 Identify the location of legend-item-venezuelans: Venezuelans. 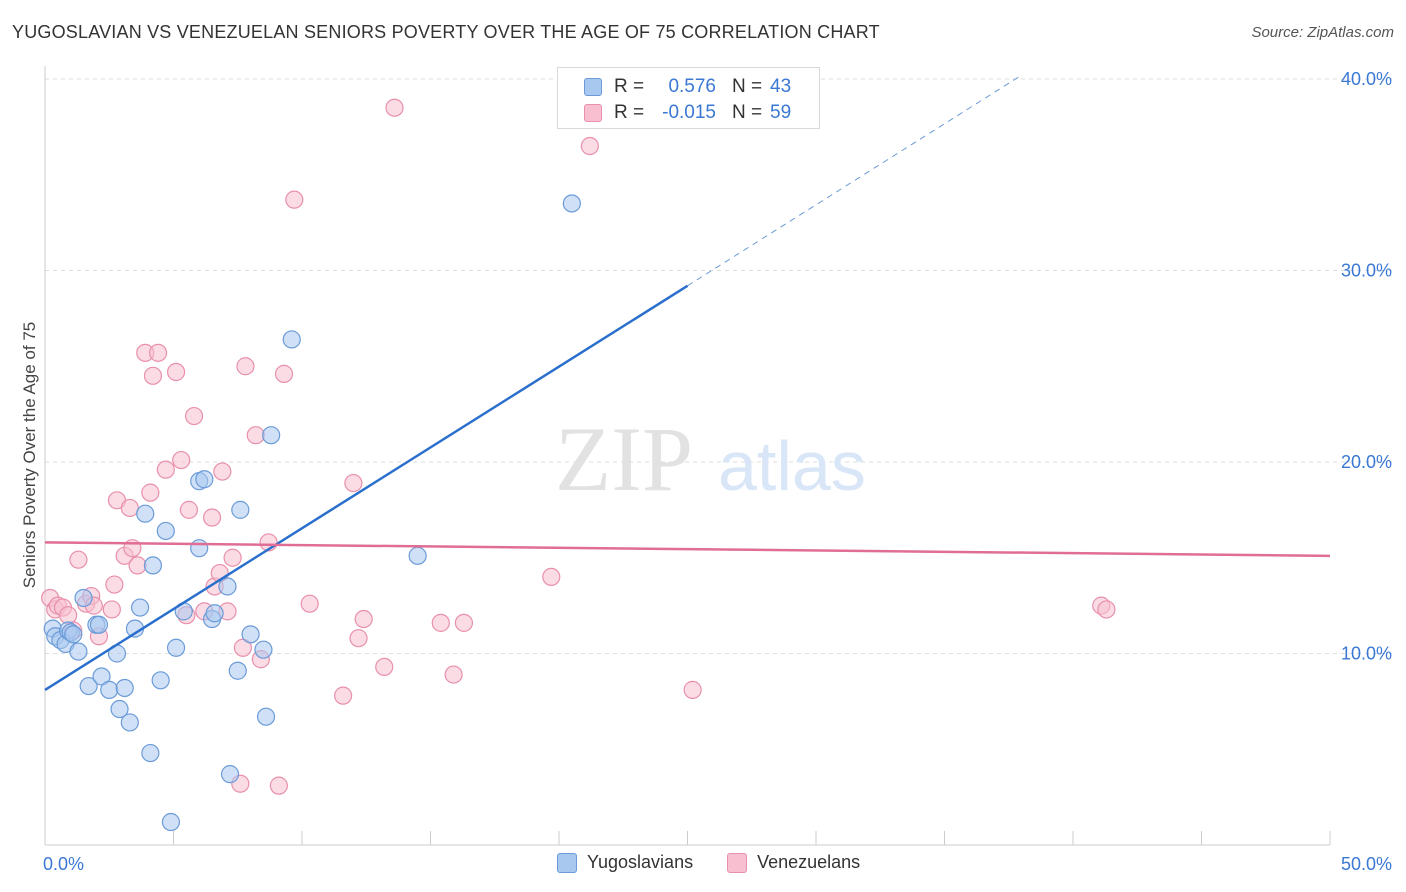
(793, 862).